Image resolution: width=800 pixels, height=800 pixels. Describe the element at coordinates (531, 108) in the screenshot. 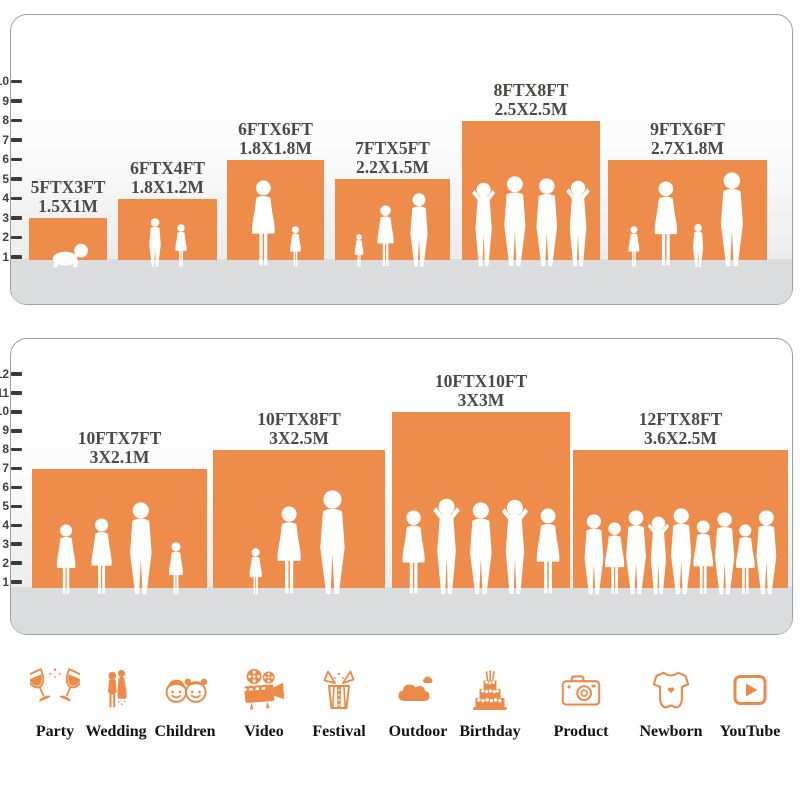

I see `backdrop-size-m: 2.5X2.5M` at that location.